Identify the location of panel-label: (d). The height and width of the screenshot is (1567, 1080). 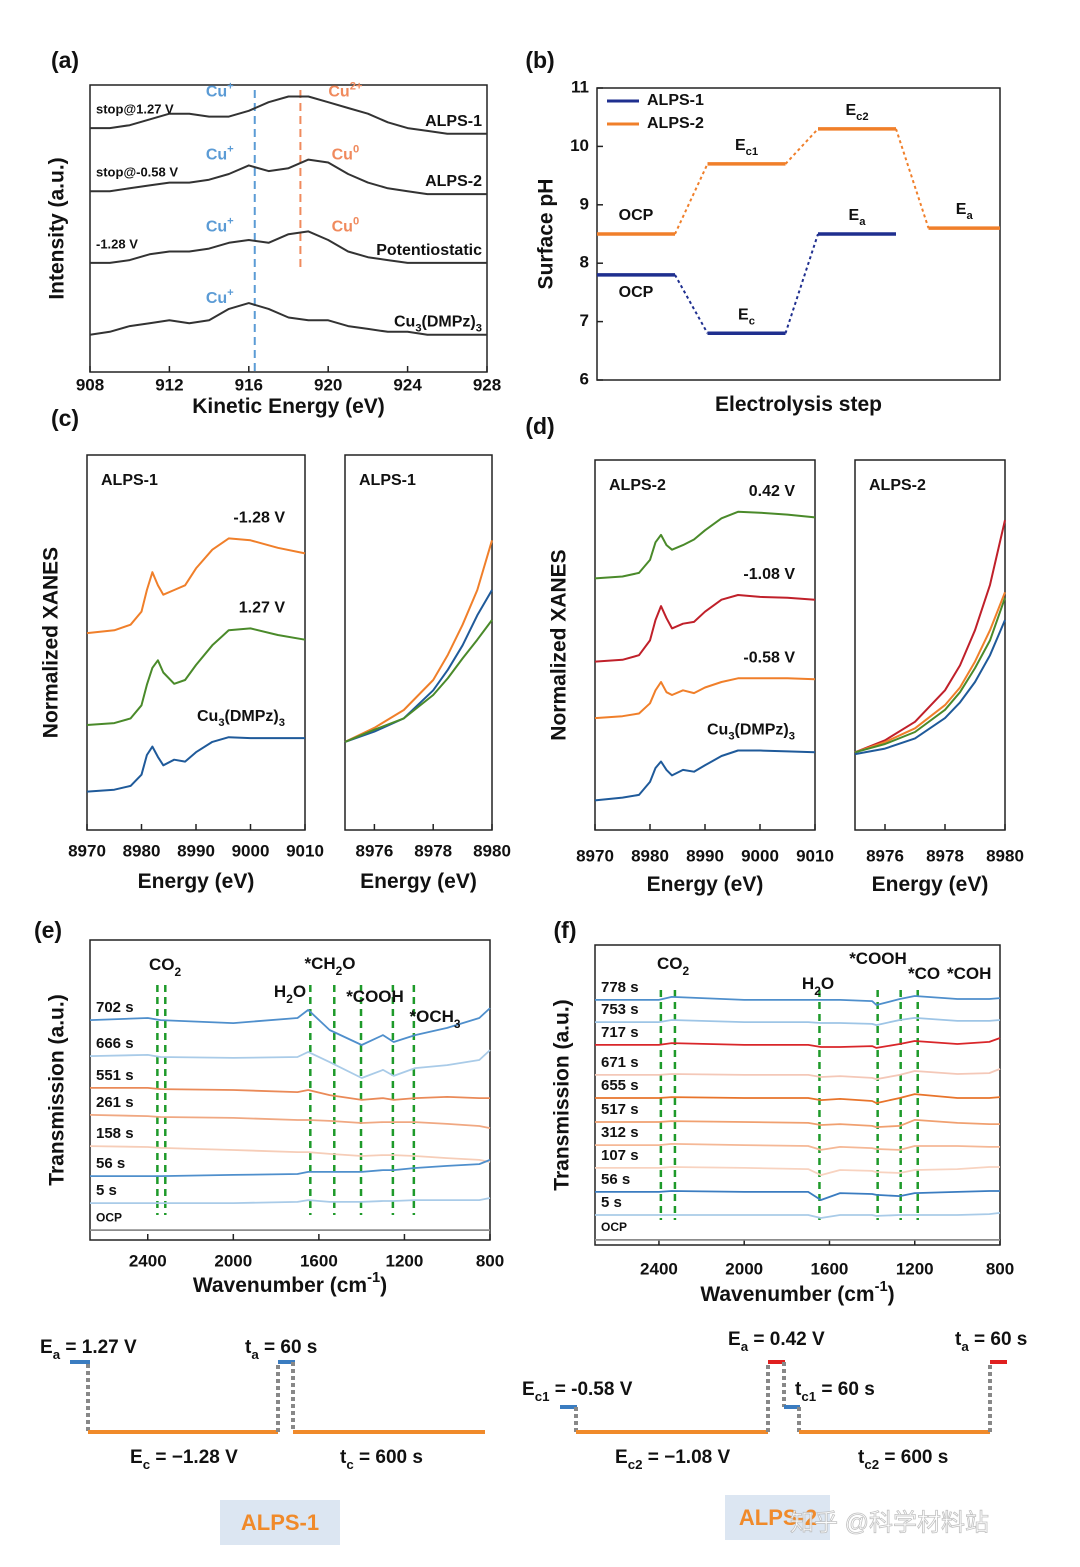
(539, 426).